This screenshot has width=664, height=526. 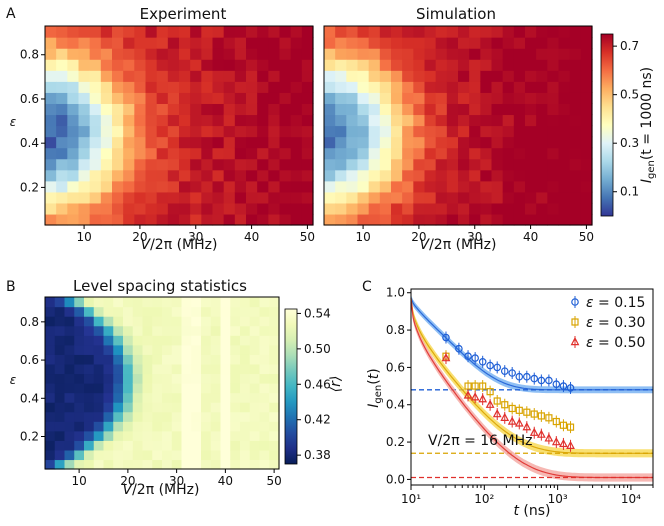 What do you see at coordinates (317, 313) in the screenshot?
I see `colorbar-tick-label: 0.54` at bounding box center [317, 313].